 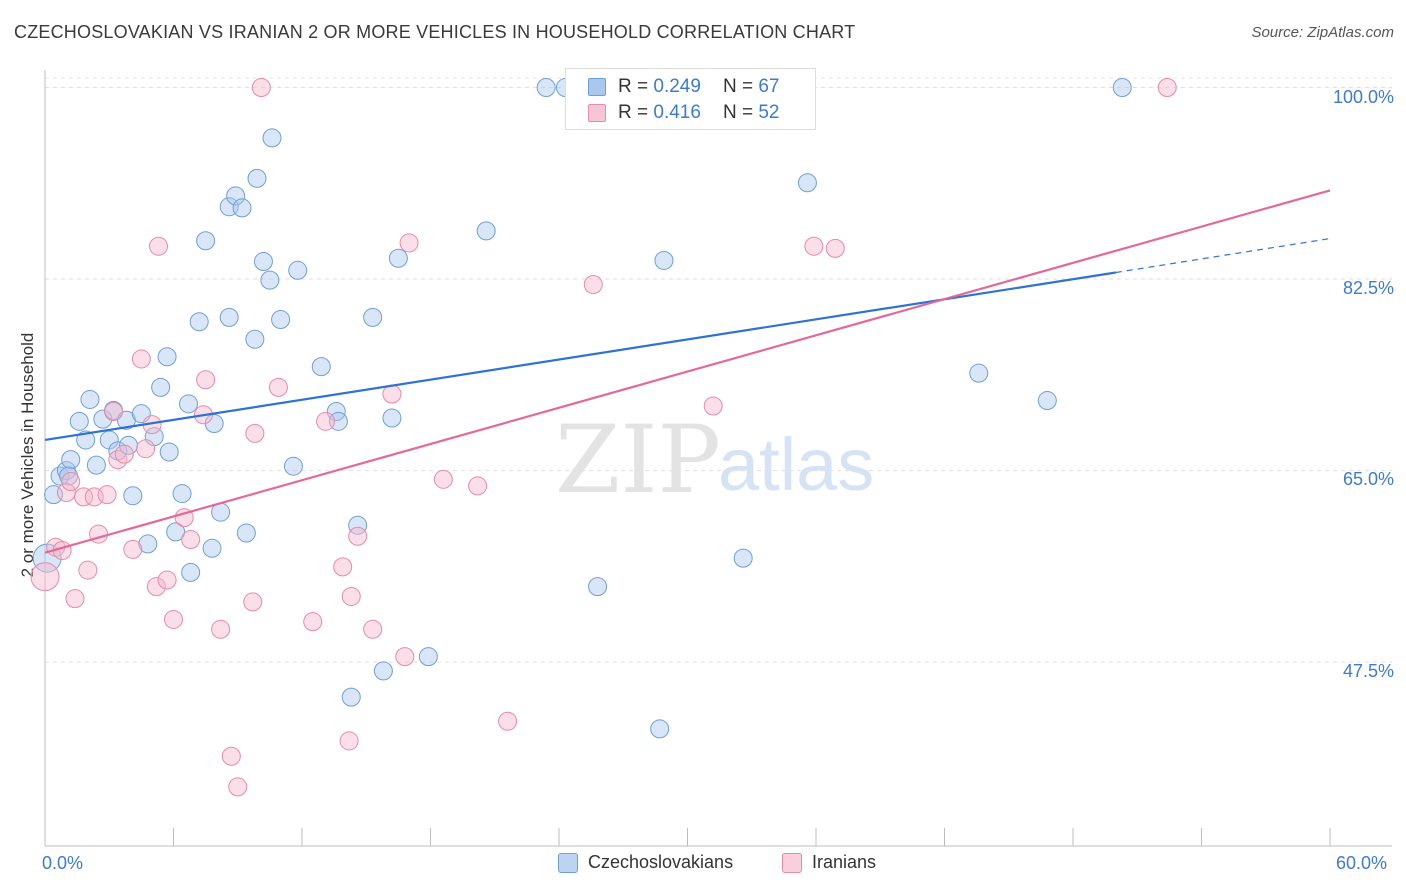 I want to click on x-tick-label: 0.0%, so click(x=63, y=863).